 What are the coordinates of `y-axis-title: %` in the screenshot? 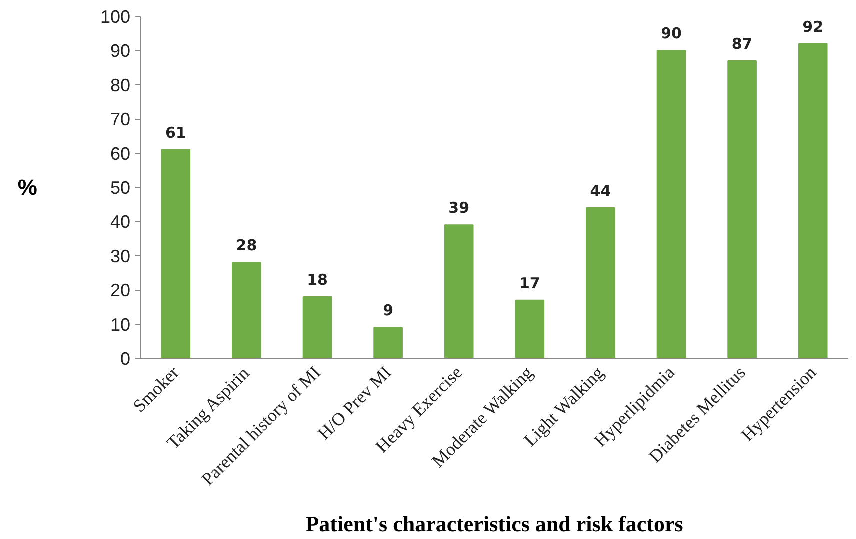 It's located at (28, 187).